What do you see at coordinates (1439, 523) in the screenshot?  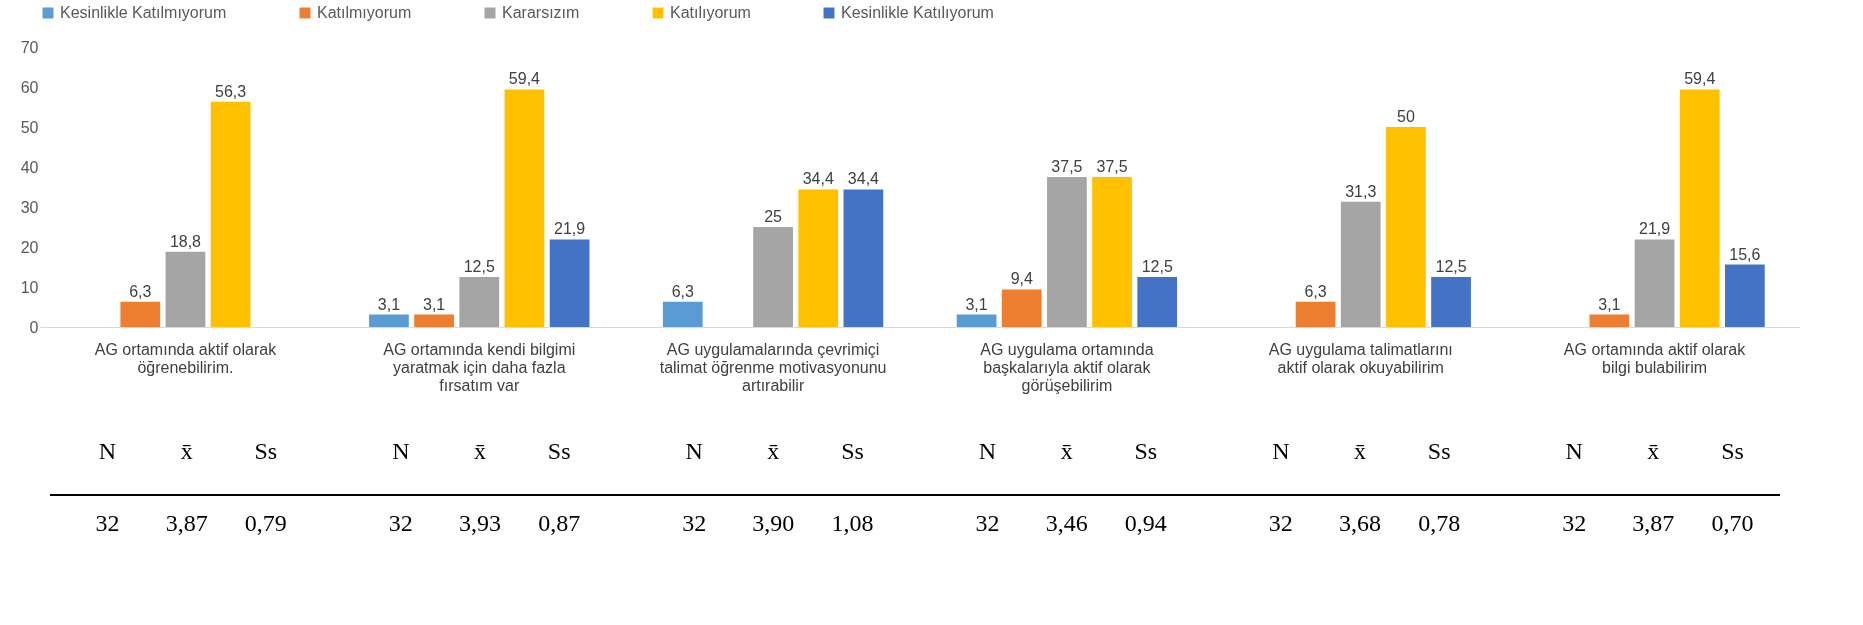 I see `text: 0,78` at bounding box center [1439, 523].